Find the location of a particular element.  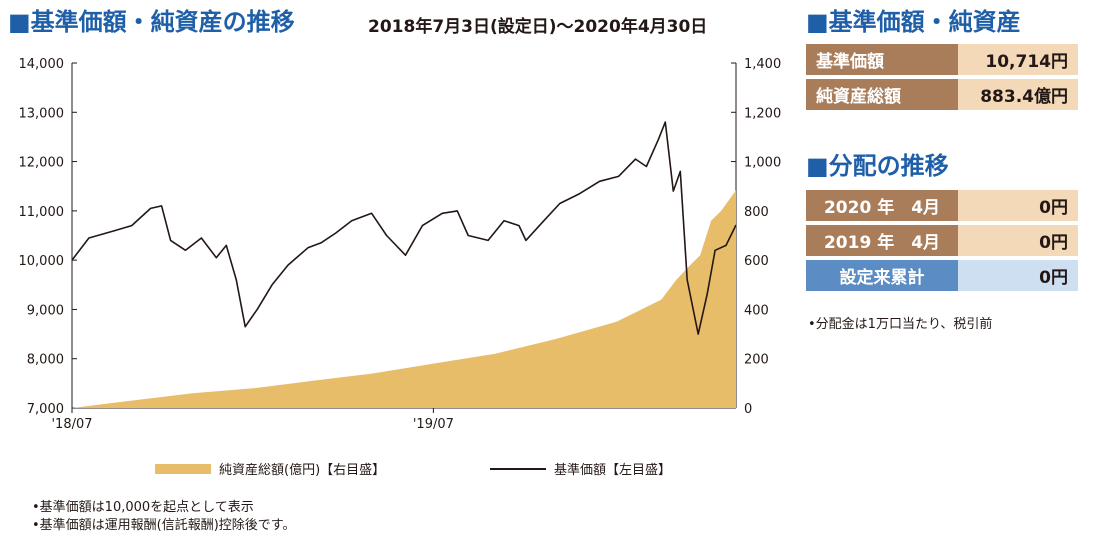

y-left-tick-label: 14,000 is located at coordinates (42, 64).